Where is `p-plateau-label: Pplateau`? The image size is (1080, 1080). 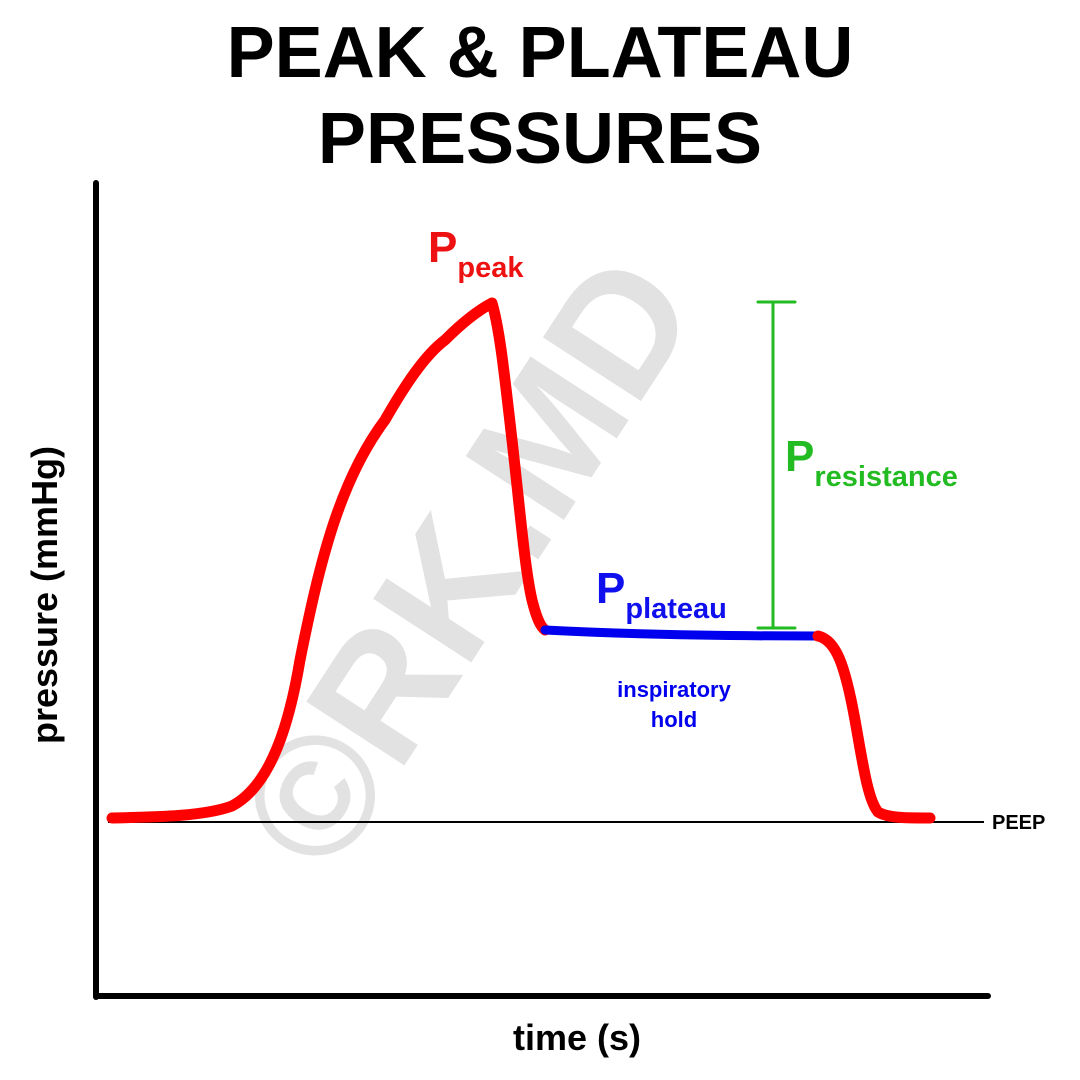 p-plateau-label: Pplateau is located at coordinates (661, 594).